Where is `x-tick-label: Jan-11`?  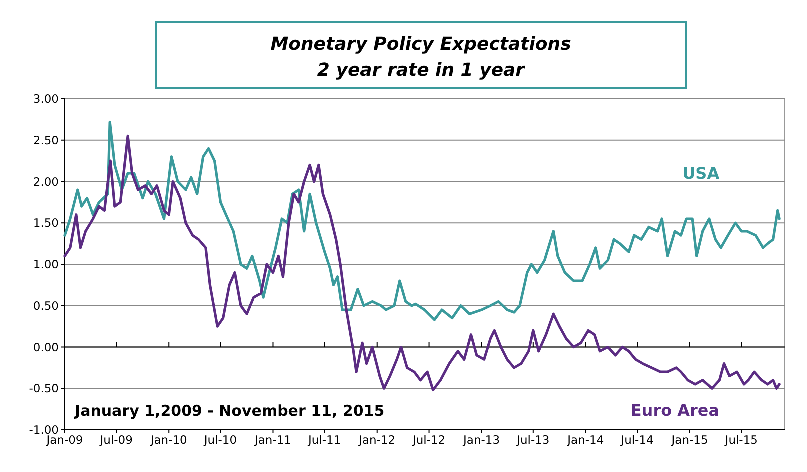
x-tick-label: Jan-11 is located at coordinates (273, 440).